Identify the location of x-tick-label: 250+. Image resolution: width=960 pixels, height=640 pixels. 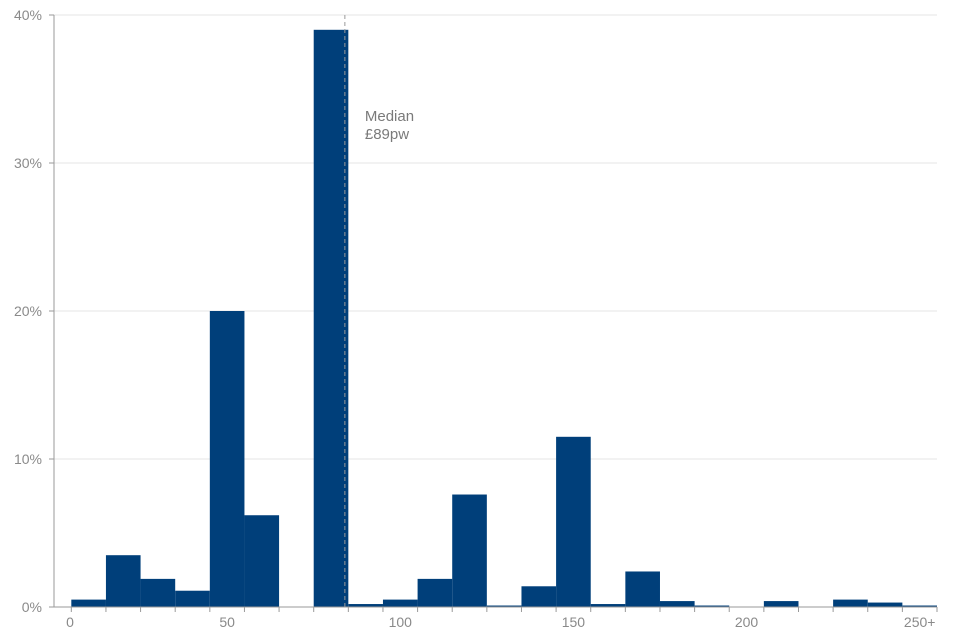
(920, 622).